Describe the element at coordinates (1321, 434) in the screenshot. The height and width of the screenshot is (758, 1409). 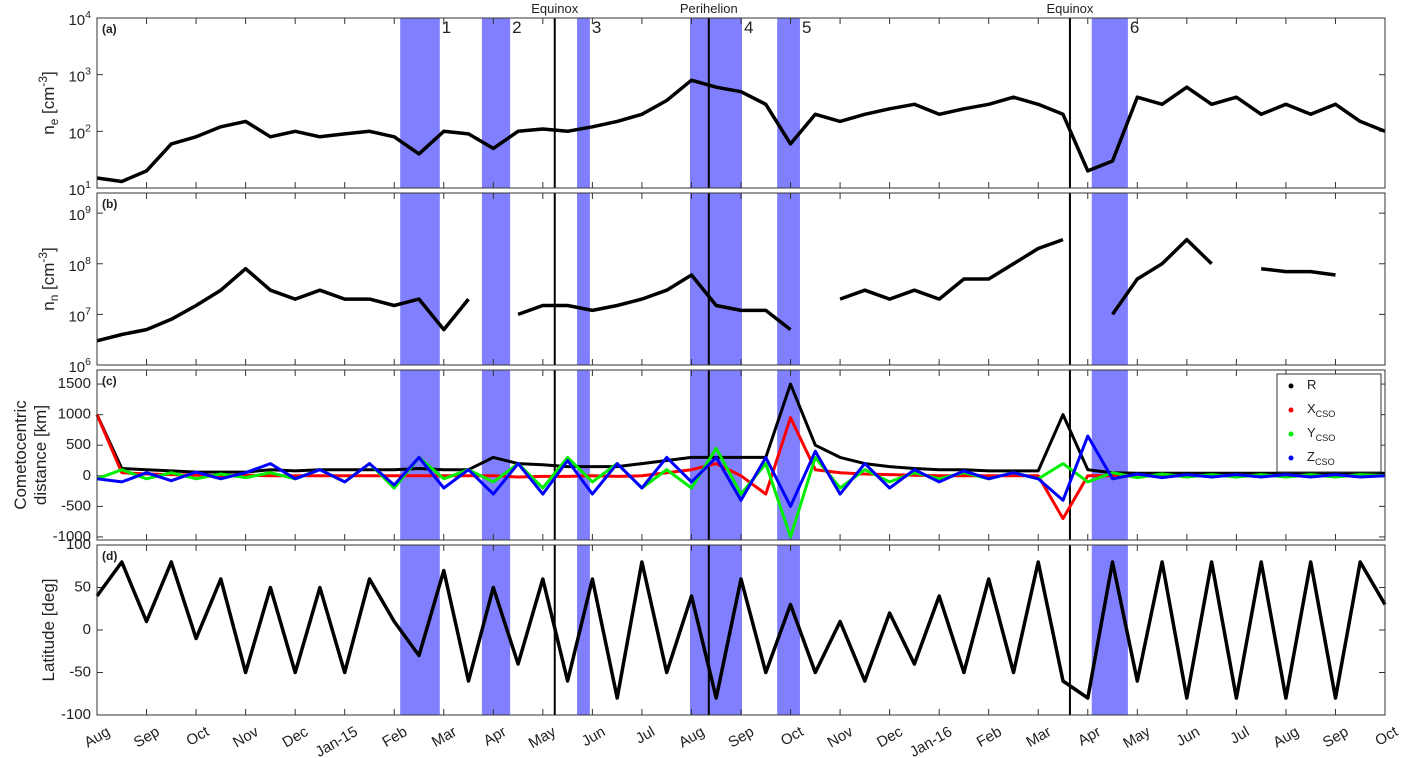
I see `legend-label: YCSO` at that location.